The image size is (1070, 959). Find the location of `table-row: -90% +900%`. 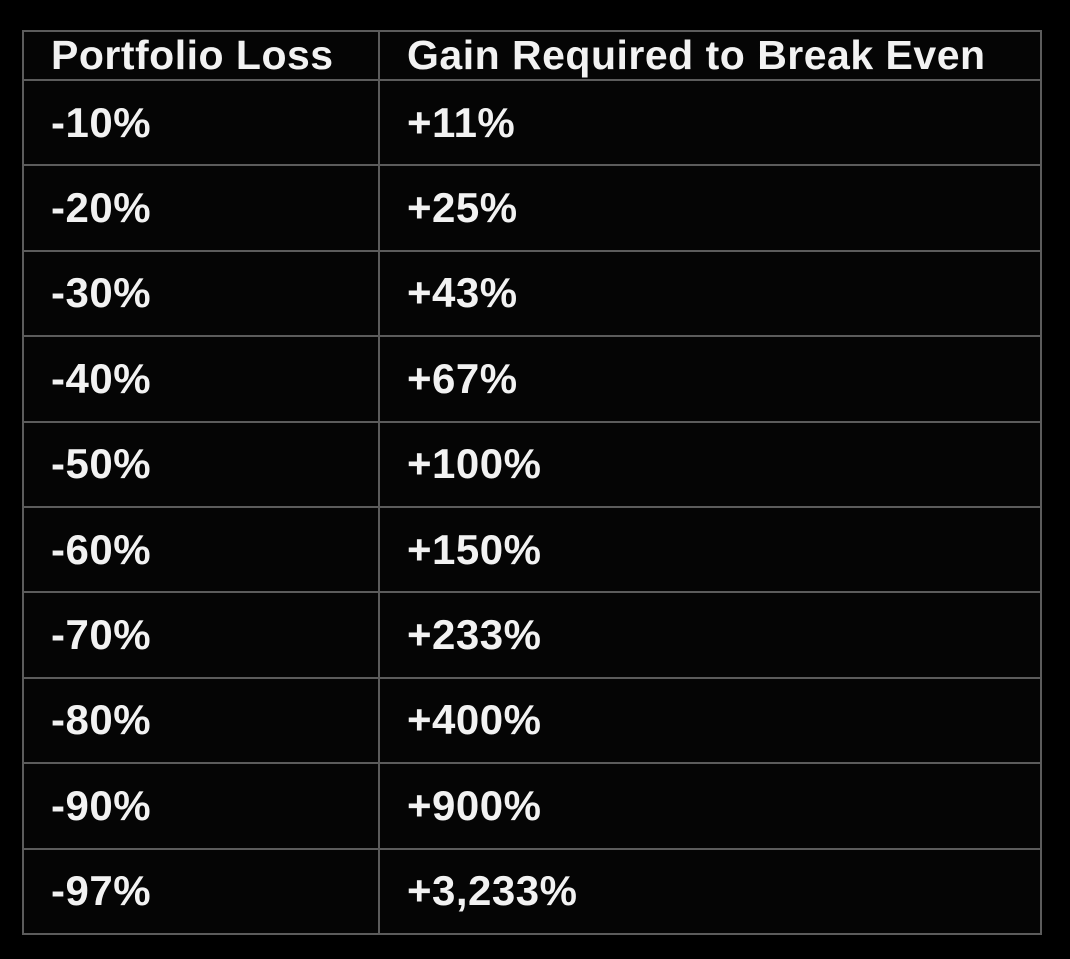

table-row: -90% +900% is located at coordinates (532, 806).